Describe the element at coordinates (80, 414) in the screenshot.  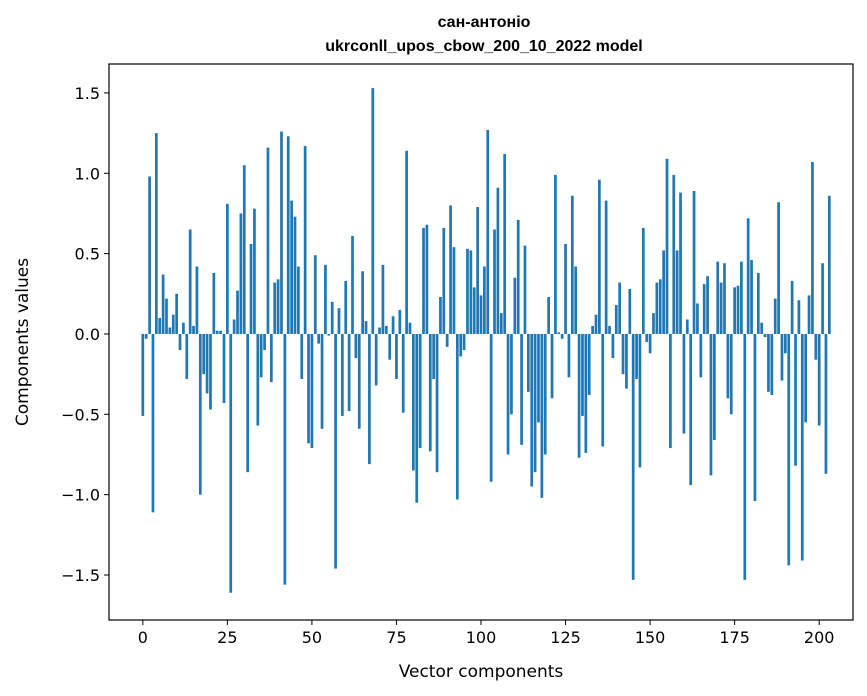
I see `y-tick-label: −0.5` at that location.